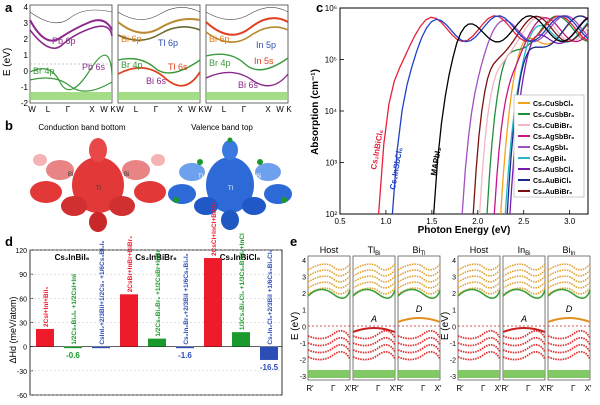 This screenshot has height=405, width=600. What do you see at coordinates (64, 41) in the screenshot?
I see `band-label: Pb 6p` at bounding box center [64, 41].